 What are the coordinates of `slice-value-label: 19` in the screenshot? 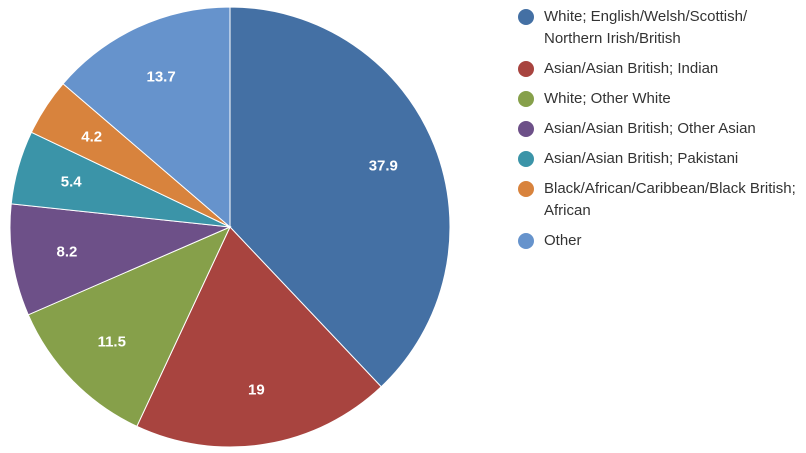 It's located at (256, 389).